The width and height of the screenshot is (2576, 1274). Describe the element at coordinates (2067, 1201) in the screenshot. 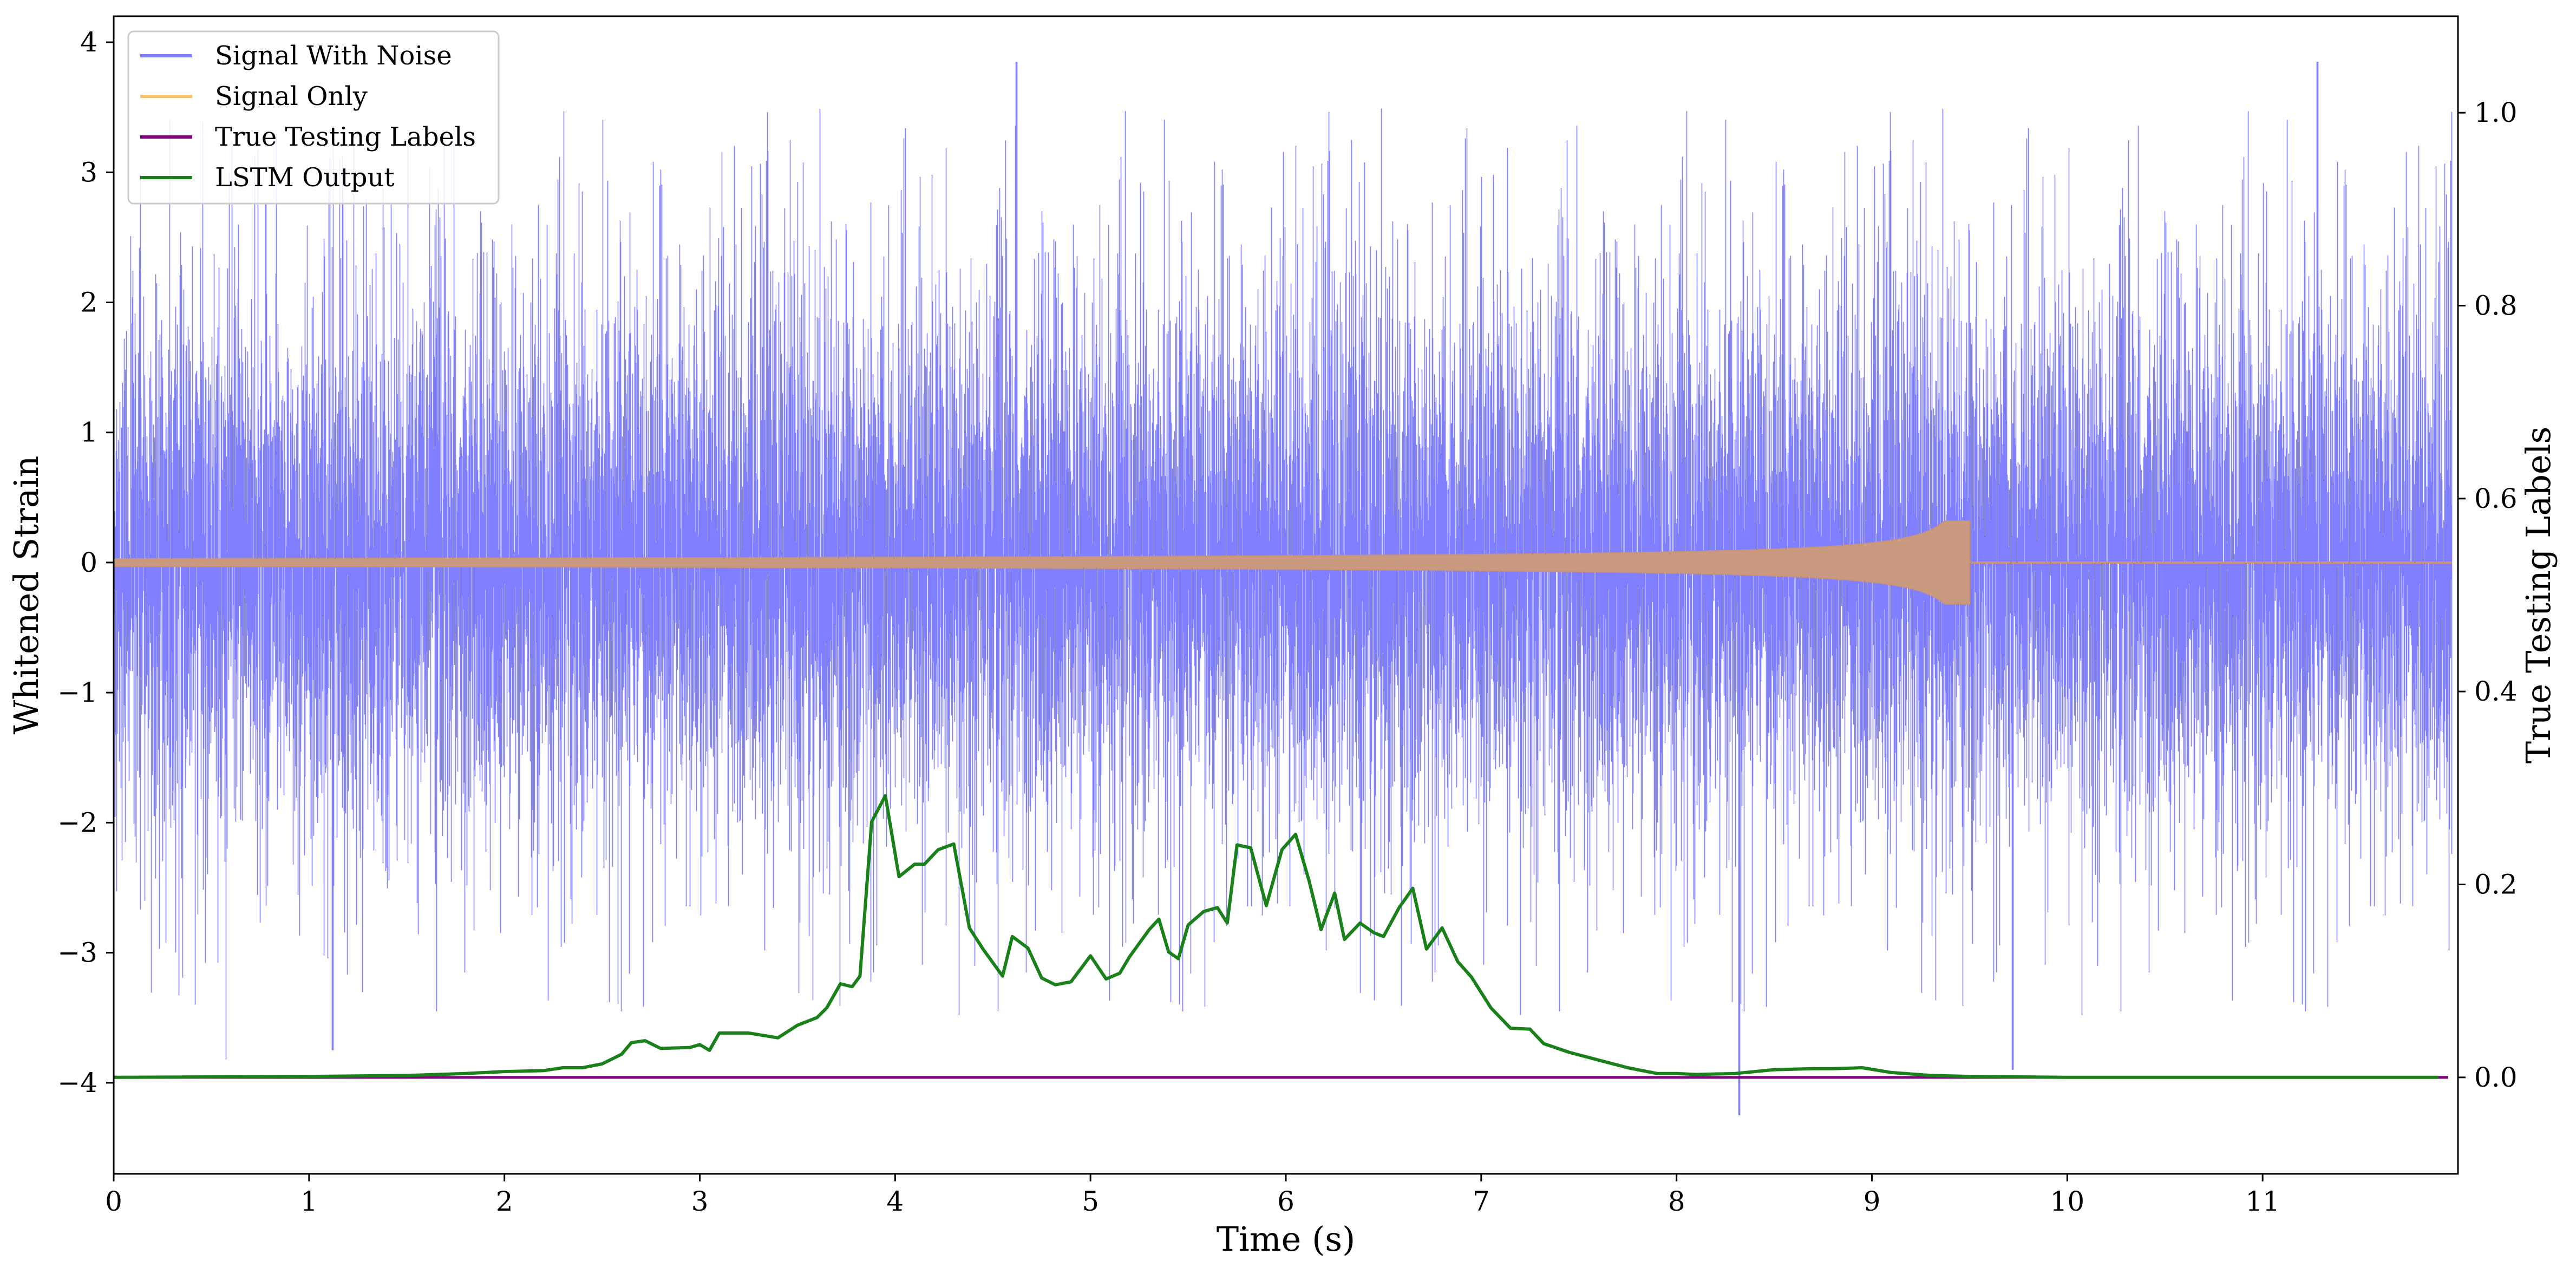

I see `x-tick-label: 10` at that location.